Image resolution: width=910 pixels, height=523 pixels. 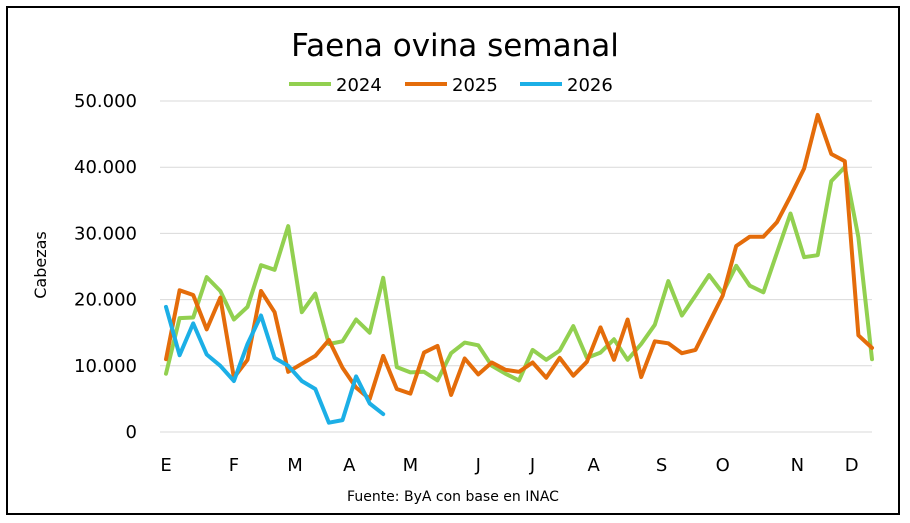 I want to click on x-tick-label: N, so click(x=797, y=465).